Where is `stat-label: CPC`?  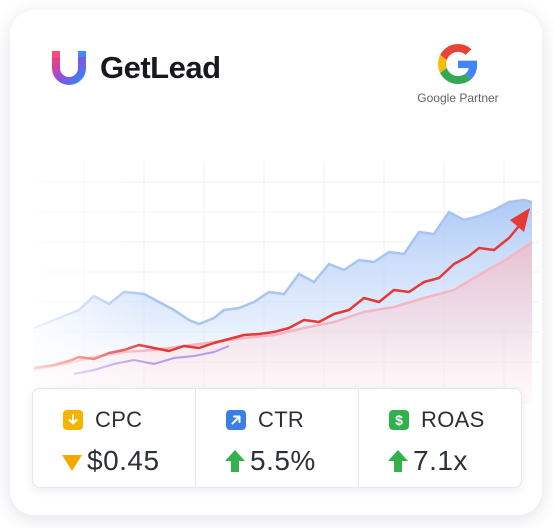
stat-label: CPC is located at coordinates (119, 419).